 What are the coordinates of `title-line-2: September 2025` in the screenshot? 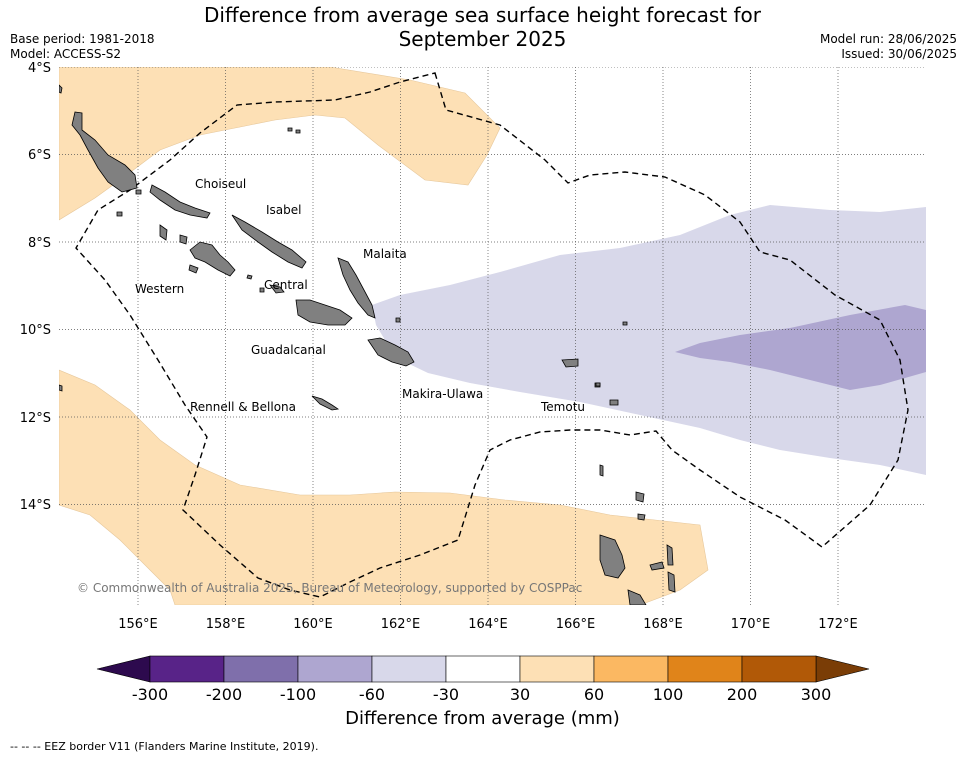 It's located at (482, 39).